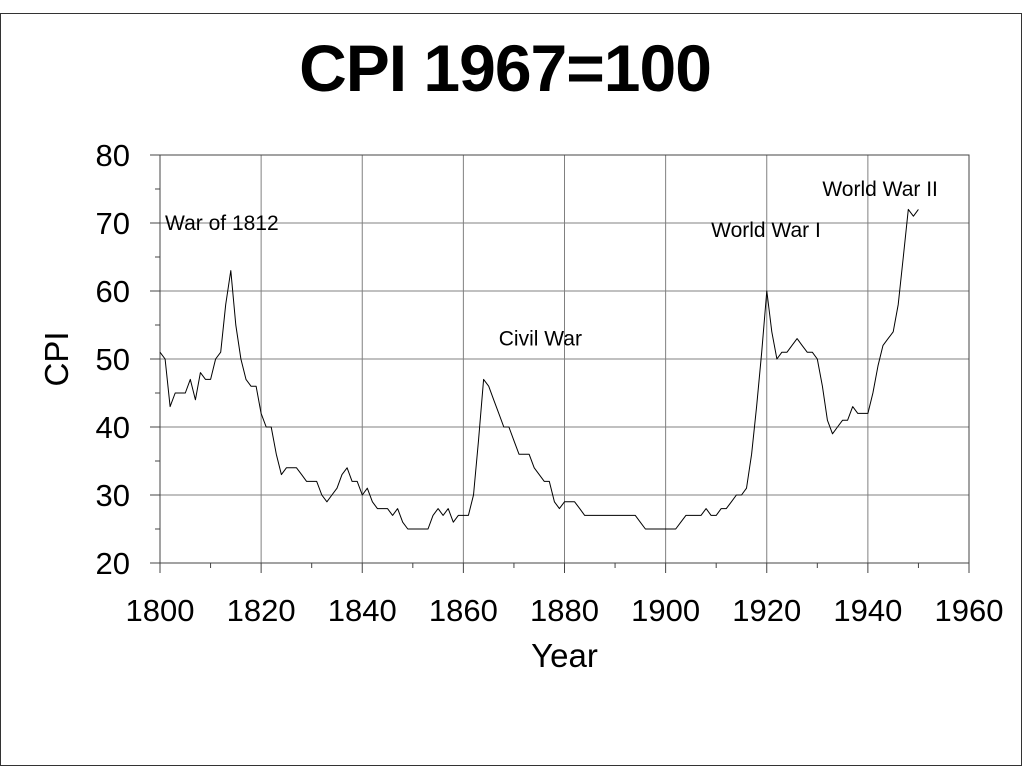 The height and width of the screenshot is (768, 1024). What do you see at coordinates (113, 495) in the screenshot?
I see `y-tick-label: 30` at bounding box center [113, 495].